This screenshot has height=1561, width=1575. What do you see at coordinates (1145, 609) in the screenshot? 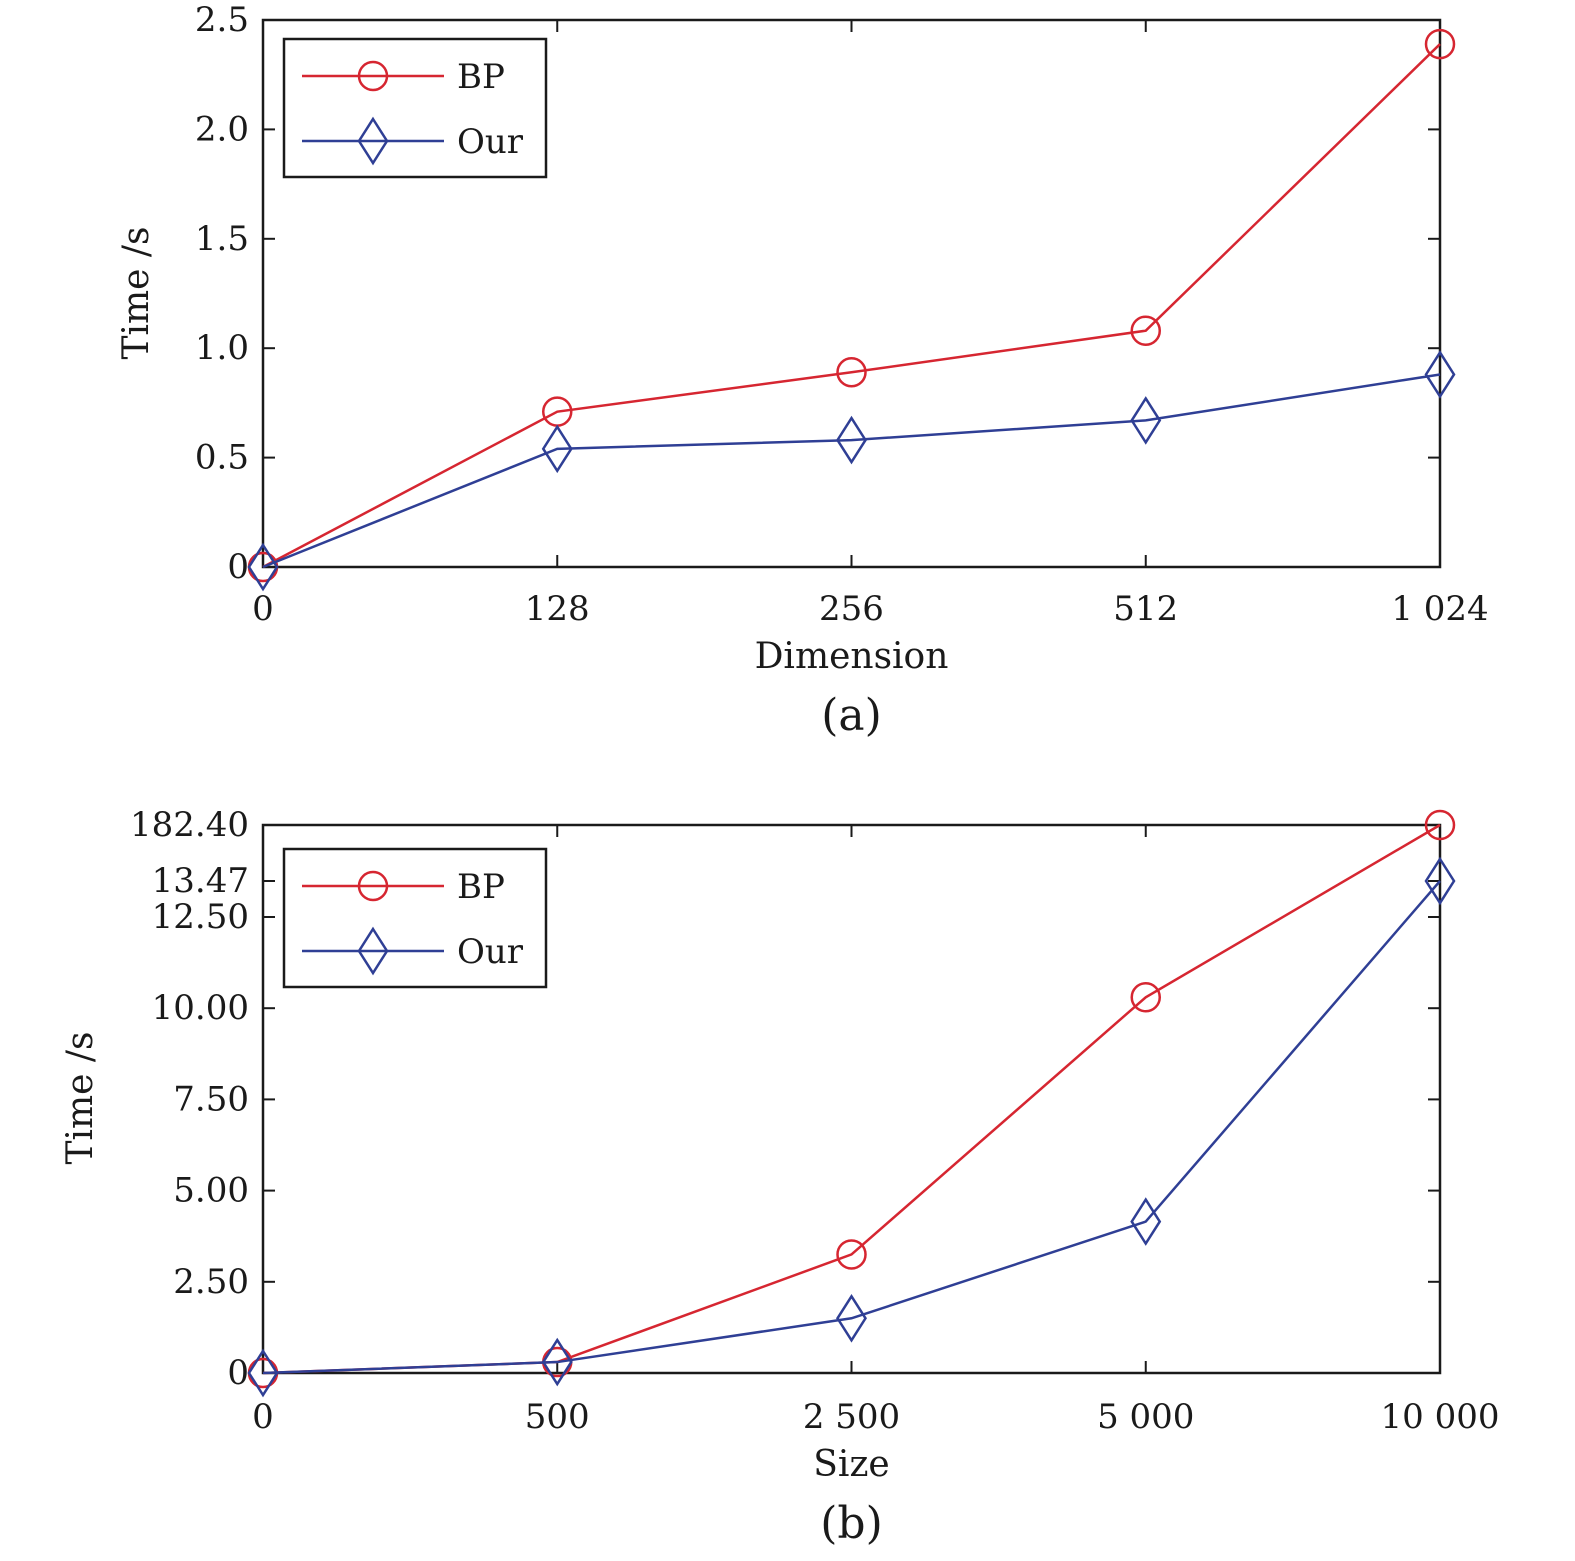
I see `x-tick-label: 512` at bounding box center [1145, 609].